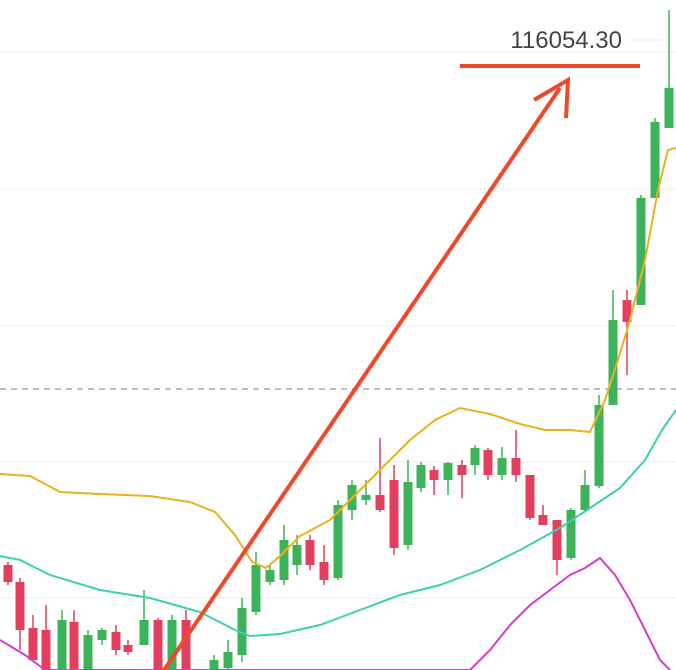 The width and height of the screenshot is (676, 670). What do you see at coordinates (566, 40) in the screenshot?
I see `price-label: 116054.30` at bounding box center [566, 40].